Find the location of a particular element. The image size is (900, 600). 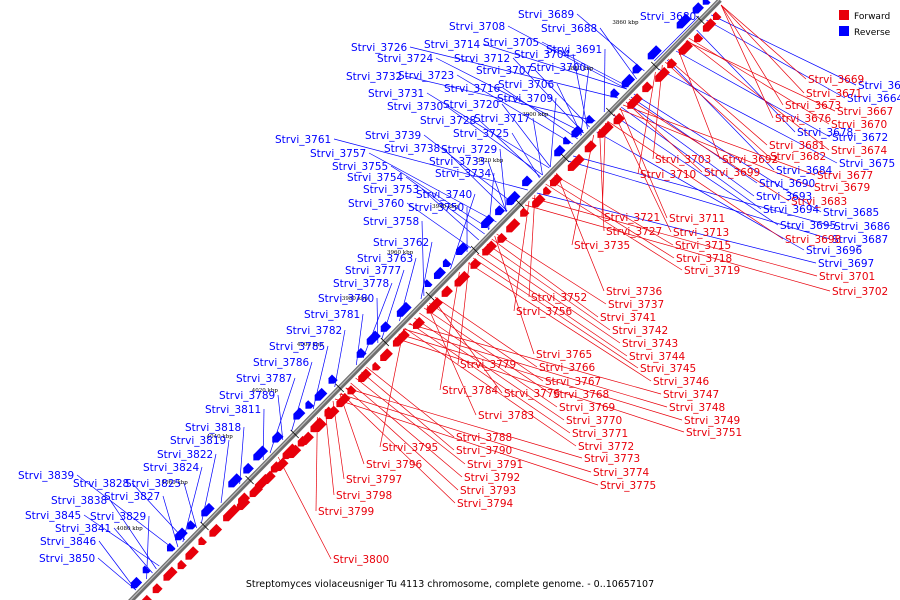

reverse-gene-label: Strvi_3675 is located at coordinates (867, 164).